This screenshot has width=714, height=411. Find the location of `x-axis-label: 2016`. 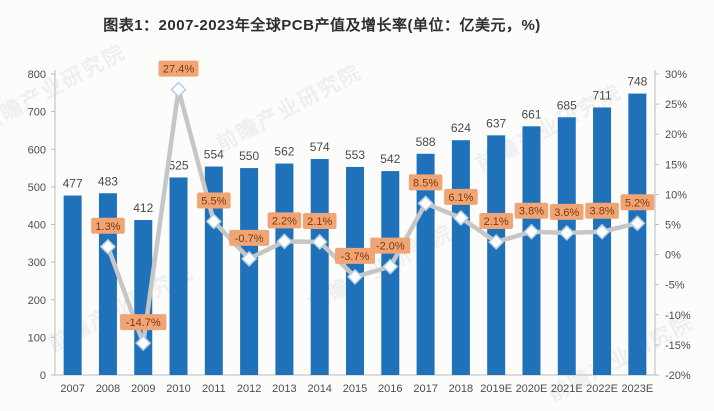

x-axis-label: 2016 is located at coordinates (390, 389).